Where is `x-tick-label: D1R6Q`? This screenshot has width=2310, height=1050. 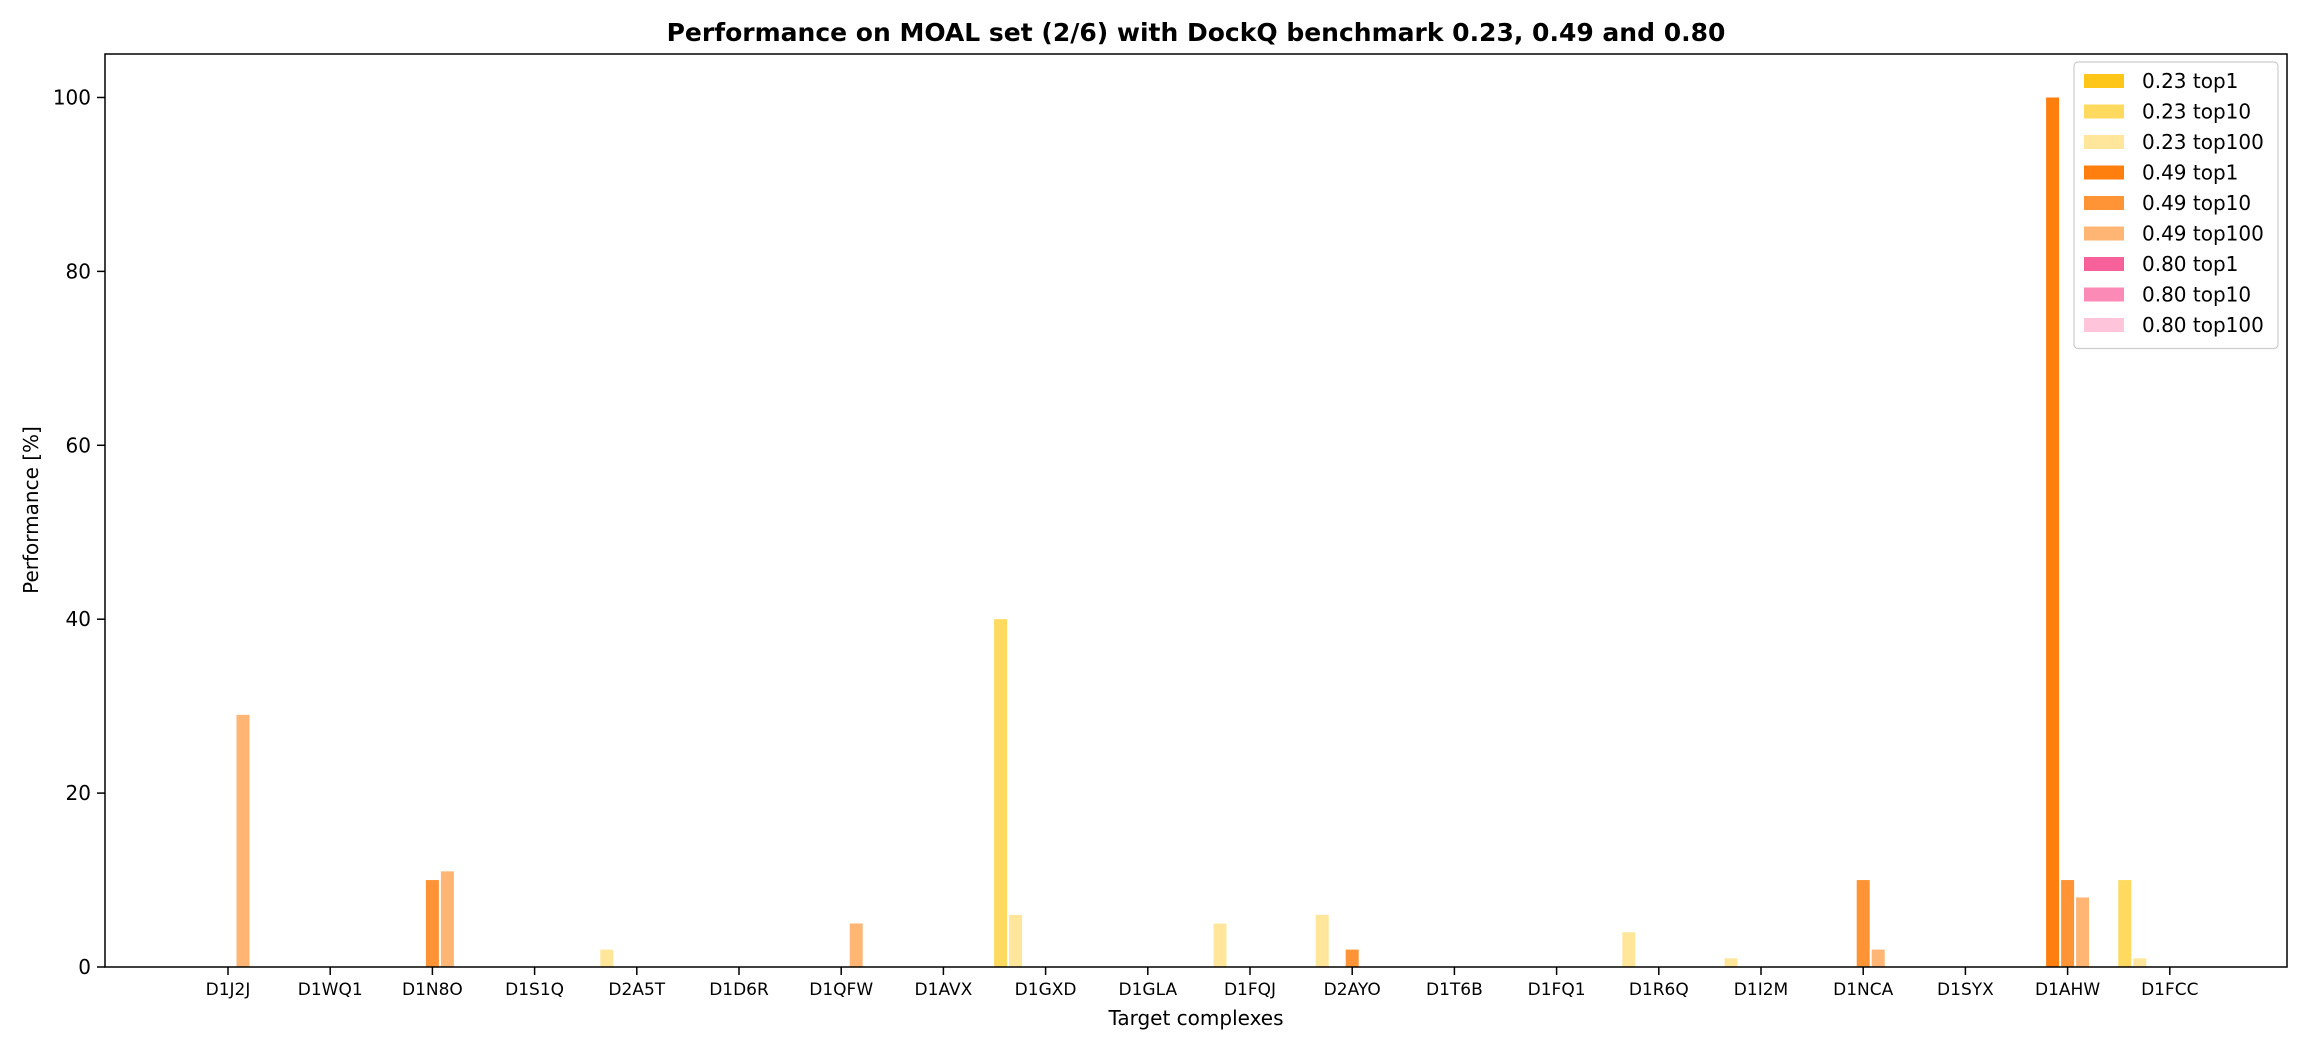 x-tick-label: D1R6Q is located at coordinates (1659, 990).